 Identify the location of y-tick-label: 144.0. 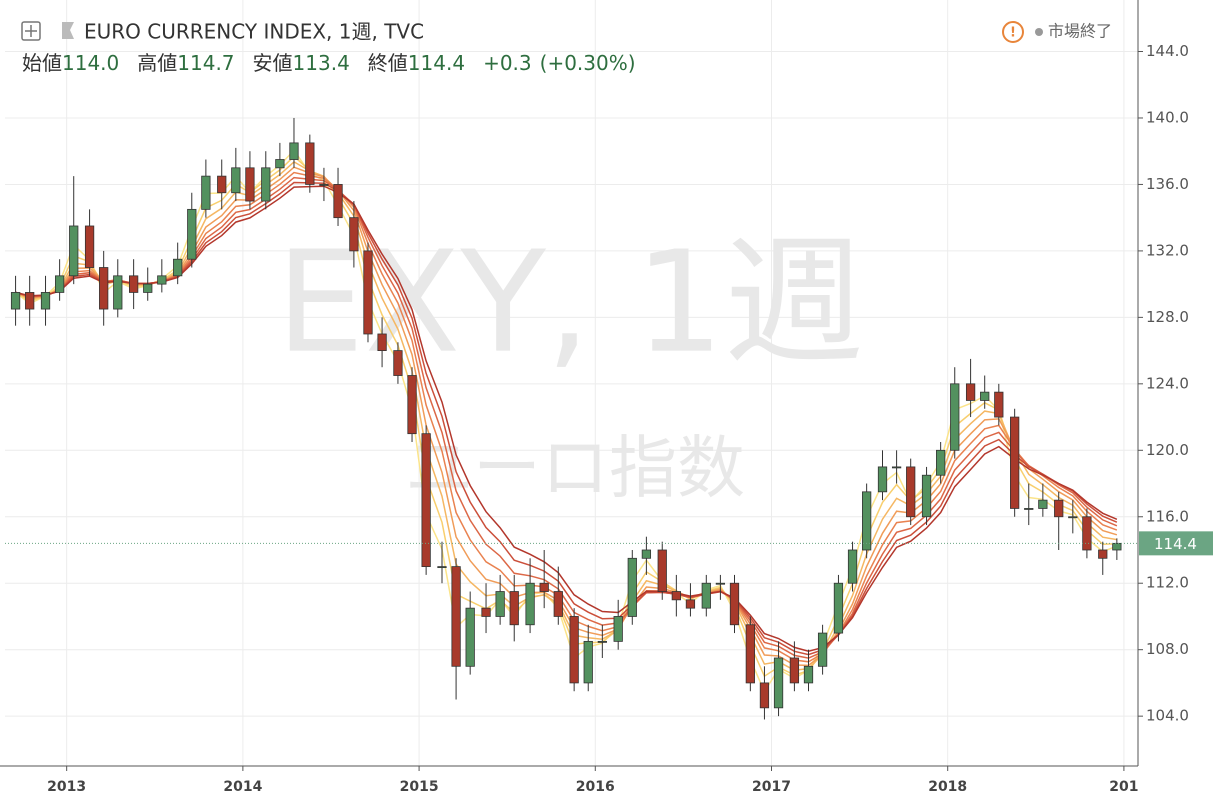
(1167, 51).